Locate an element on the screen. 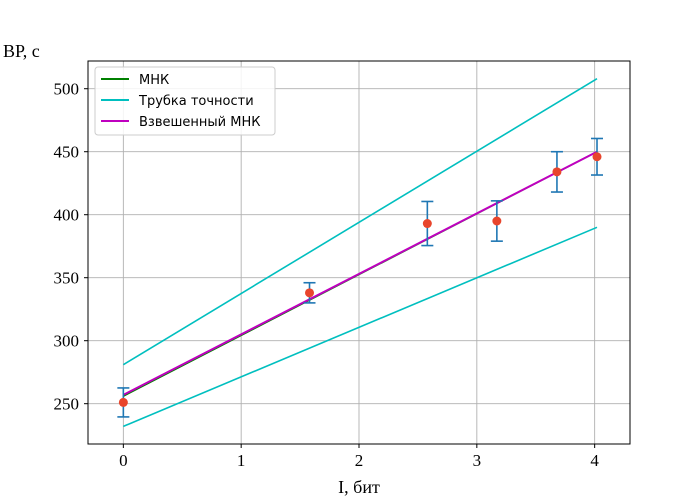  legend-label-ols: МНК is located at coordinates (154, 80).